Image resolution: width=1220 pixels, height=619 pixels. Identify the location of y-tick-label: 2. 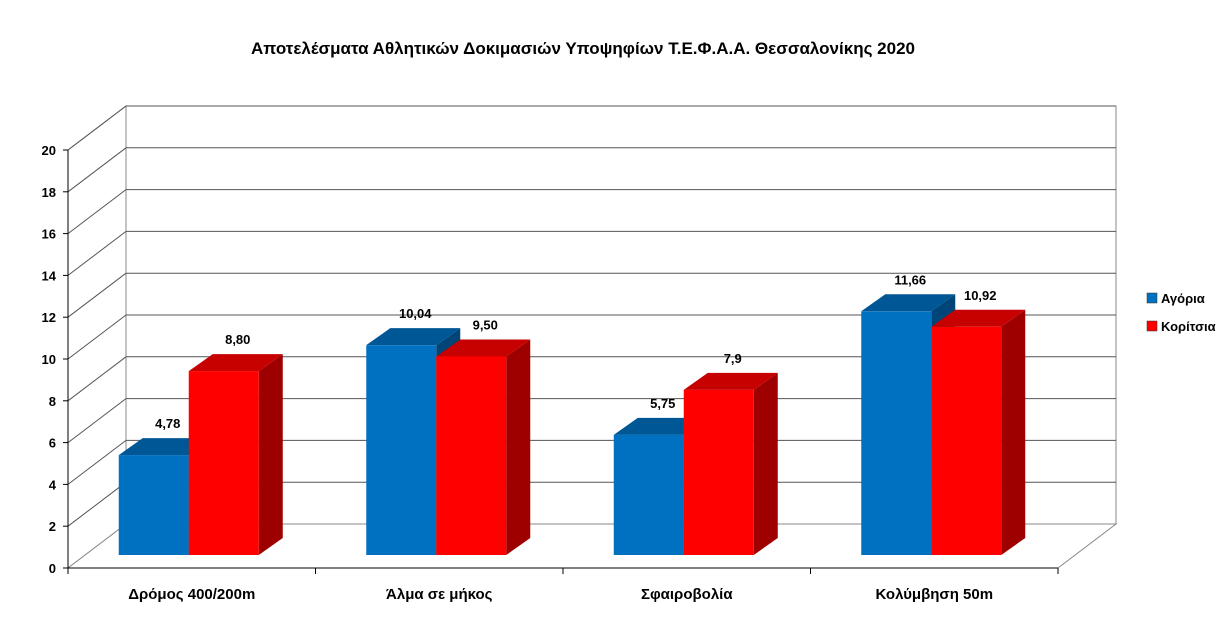
(52, 526).